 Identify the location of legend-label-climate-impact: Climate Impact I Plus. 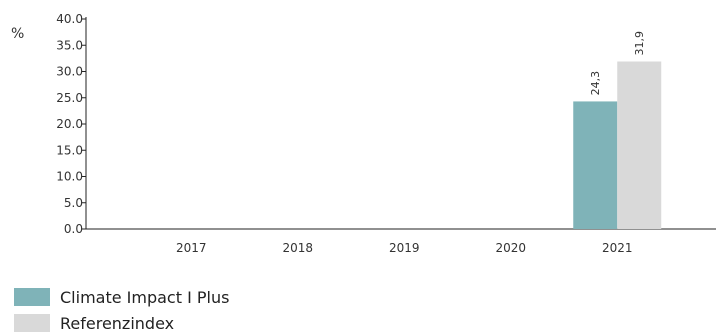
(145, 297).